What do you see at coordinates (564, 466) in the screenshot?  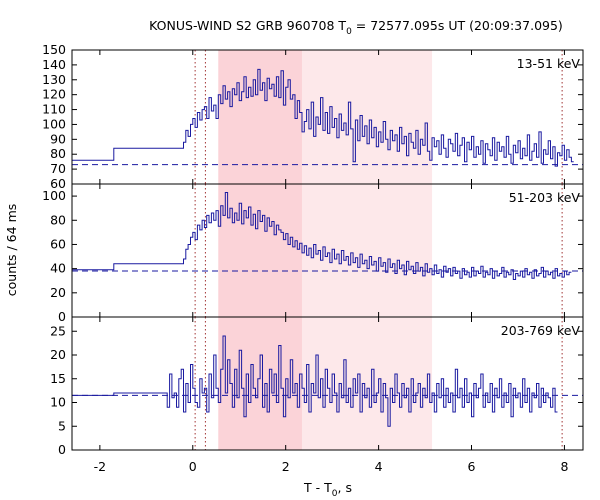 I see `x-tick-label: 8` at bounding box center [564, 466].